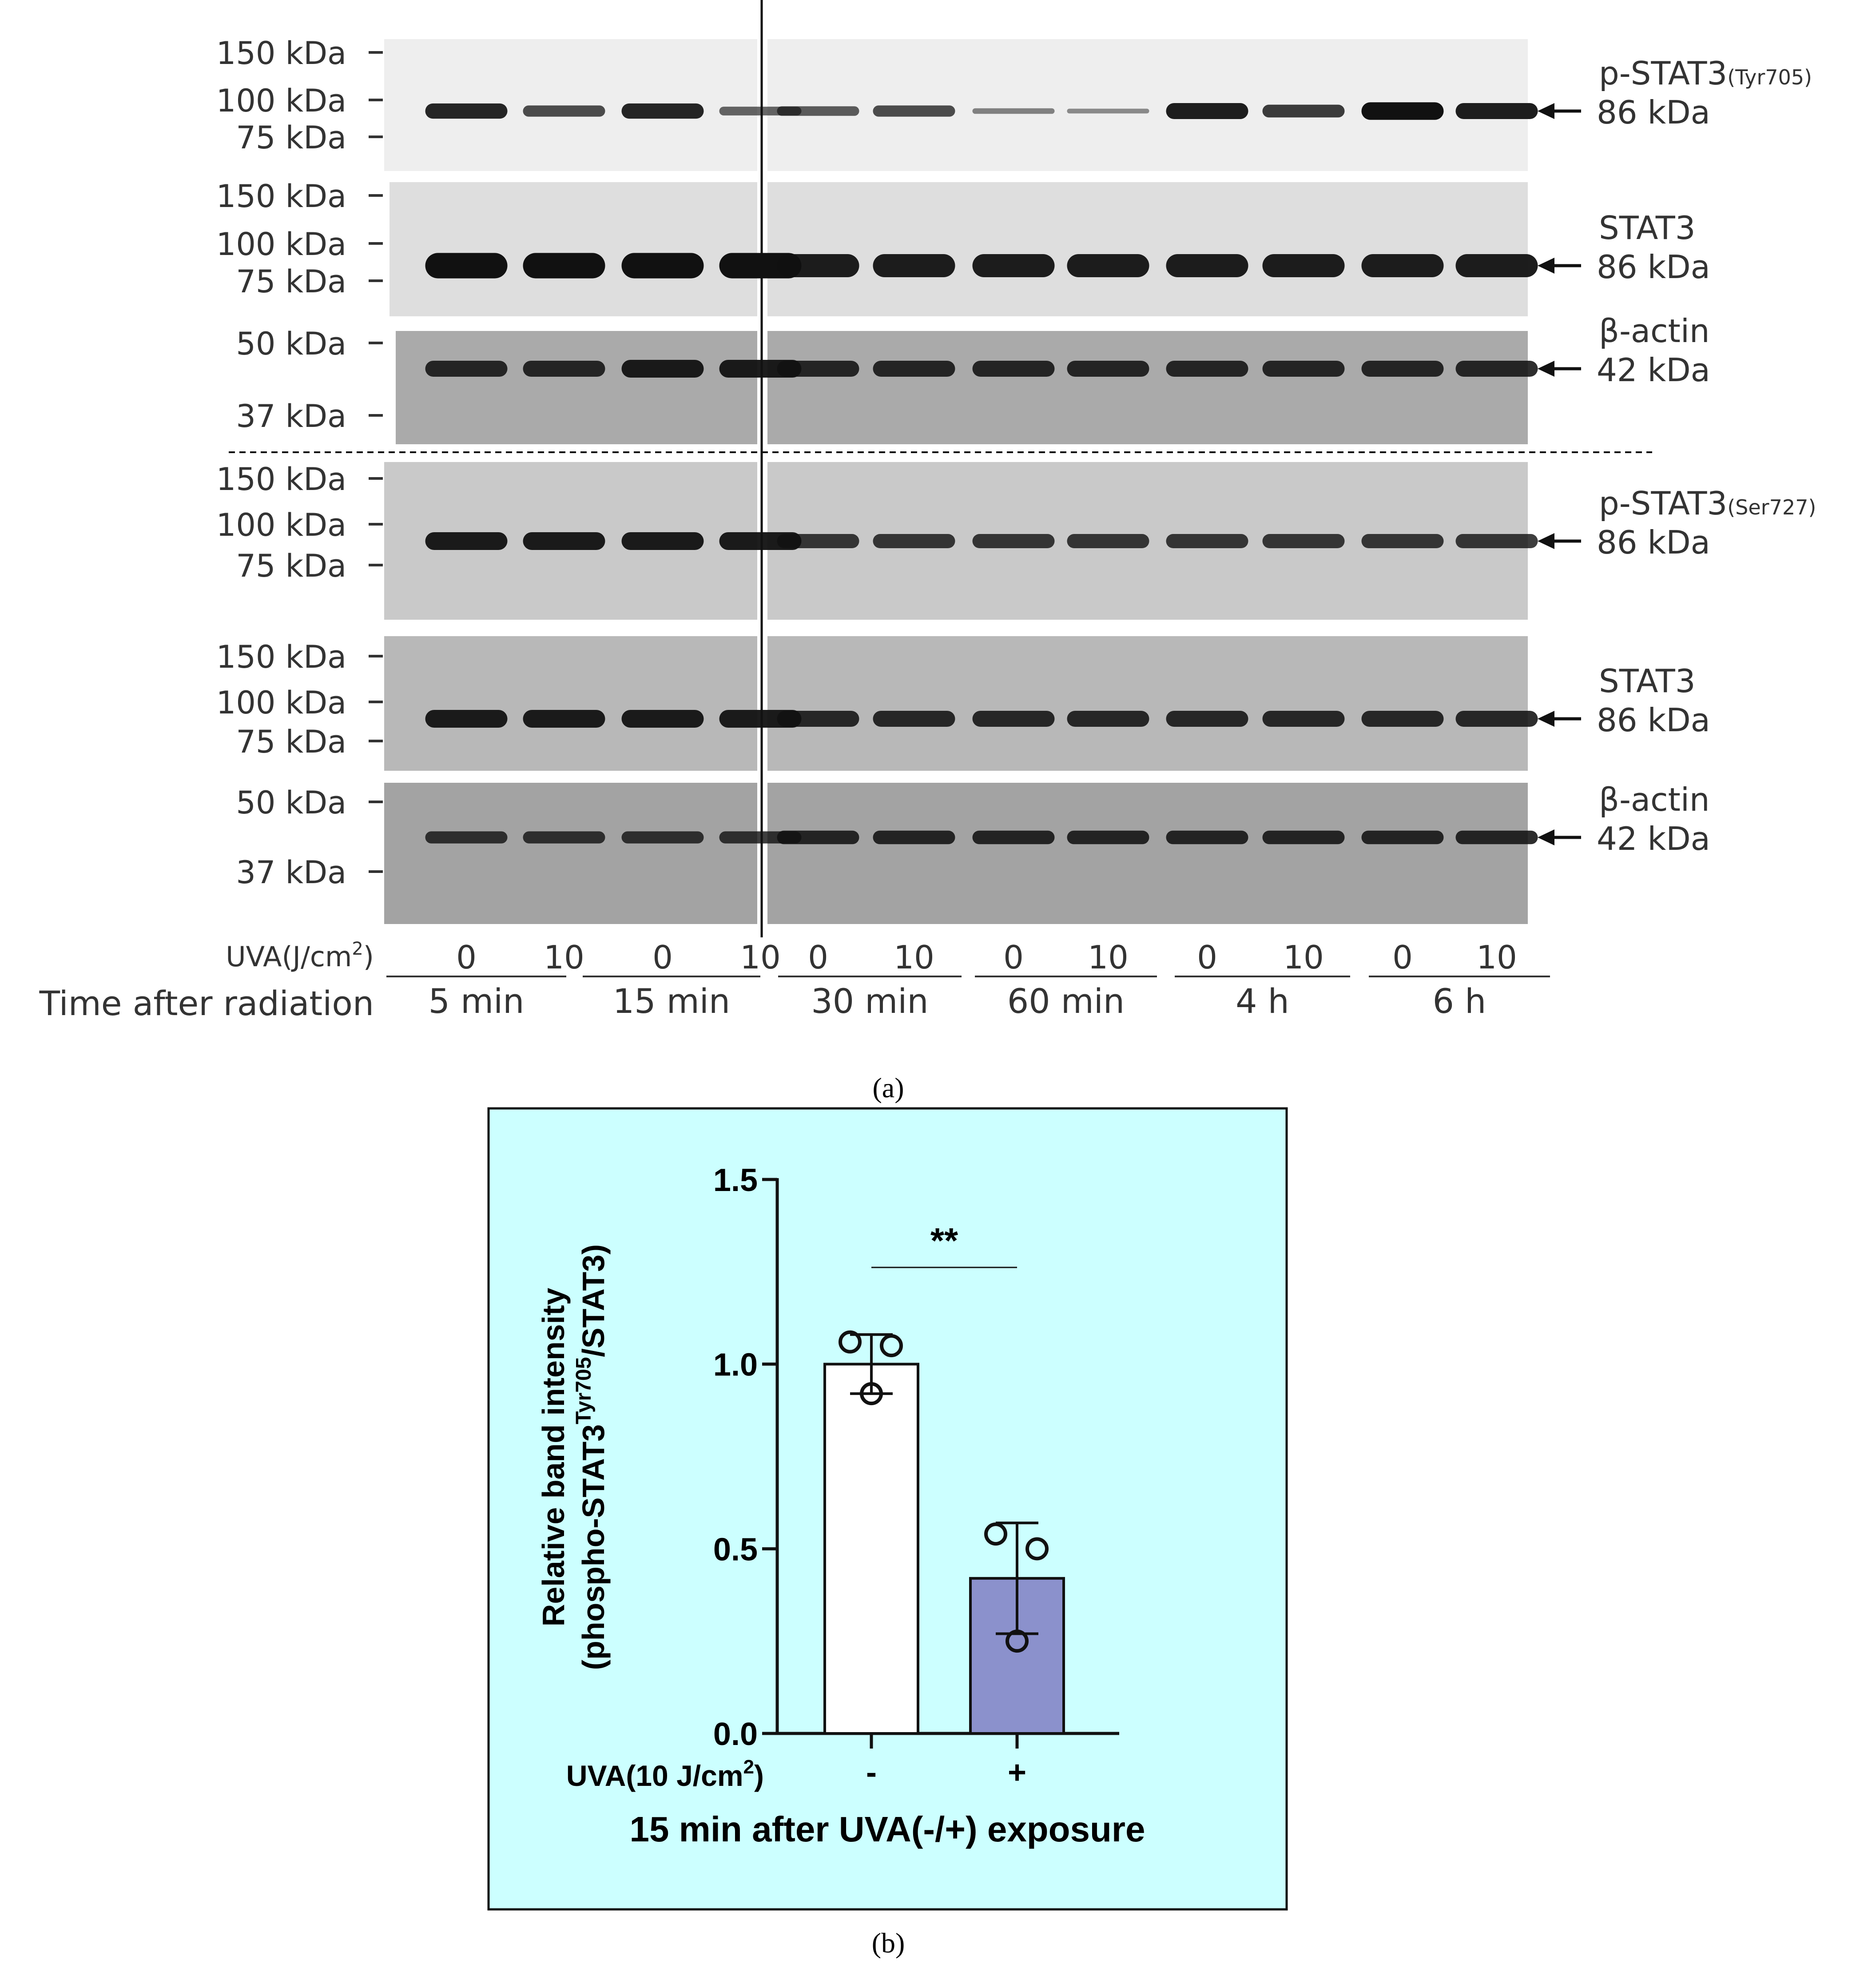 The image size is (1876, 1976). Describe the element at coordinates (871, 1548) in the screenshot. I see `bar` at that location.